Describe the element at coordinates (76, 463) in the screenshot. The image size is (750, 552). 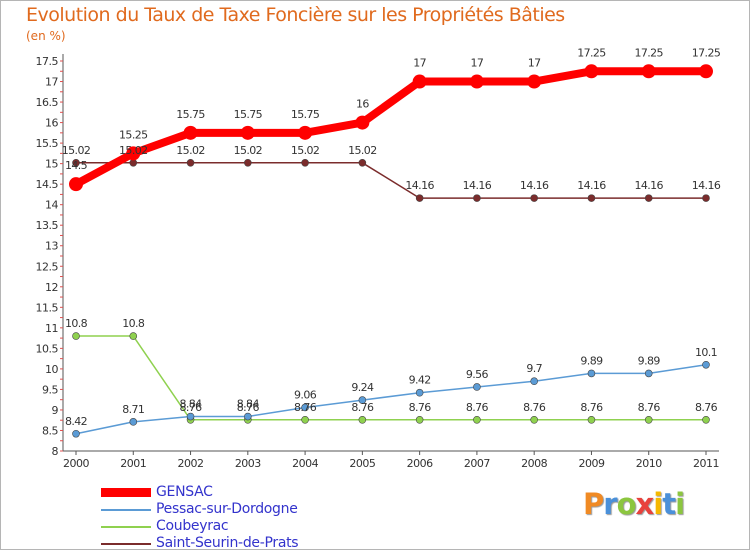
I see `x-tick-label: 2000` at that location.